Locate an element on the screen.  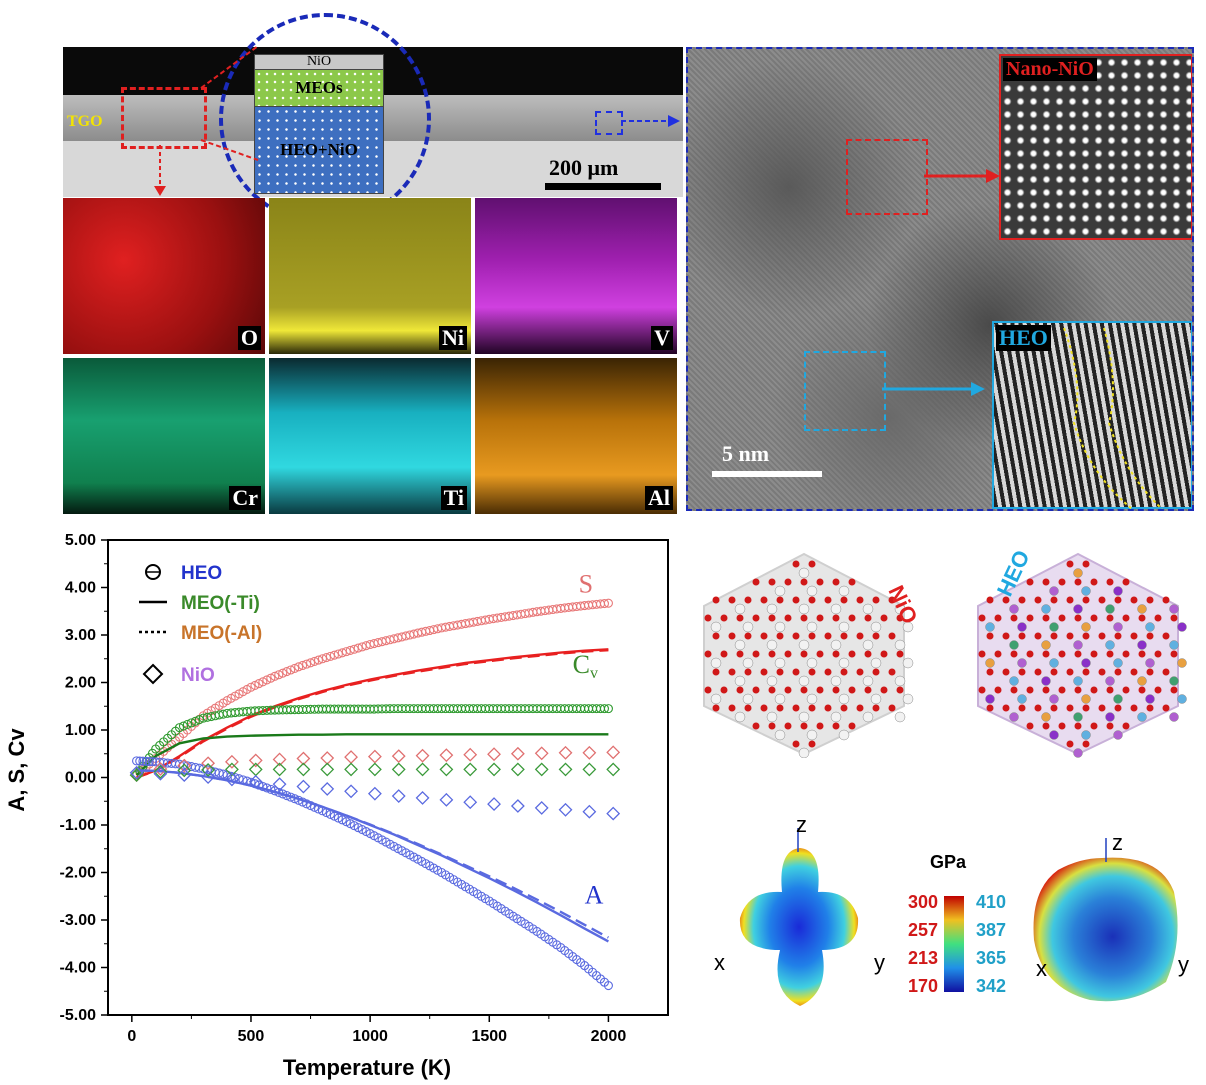
layer-heo-nio-label: HEO+NiO is located at coordinates (319, 149).